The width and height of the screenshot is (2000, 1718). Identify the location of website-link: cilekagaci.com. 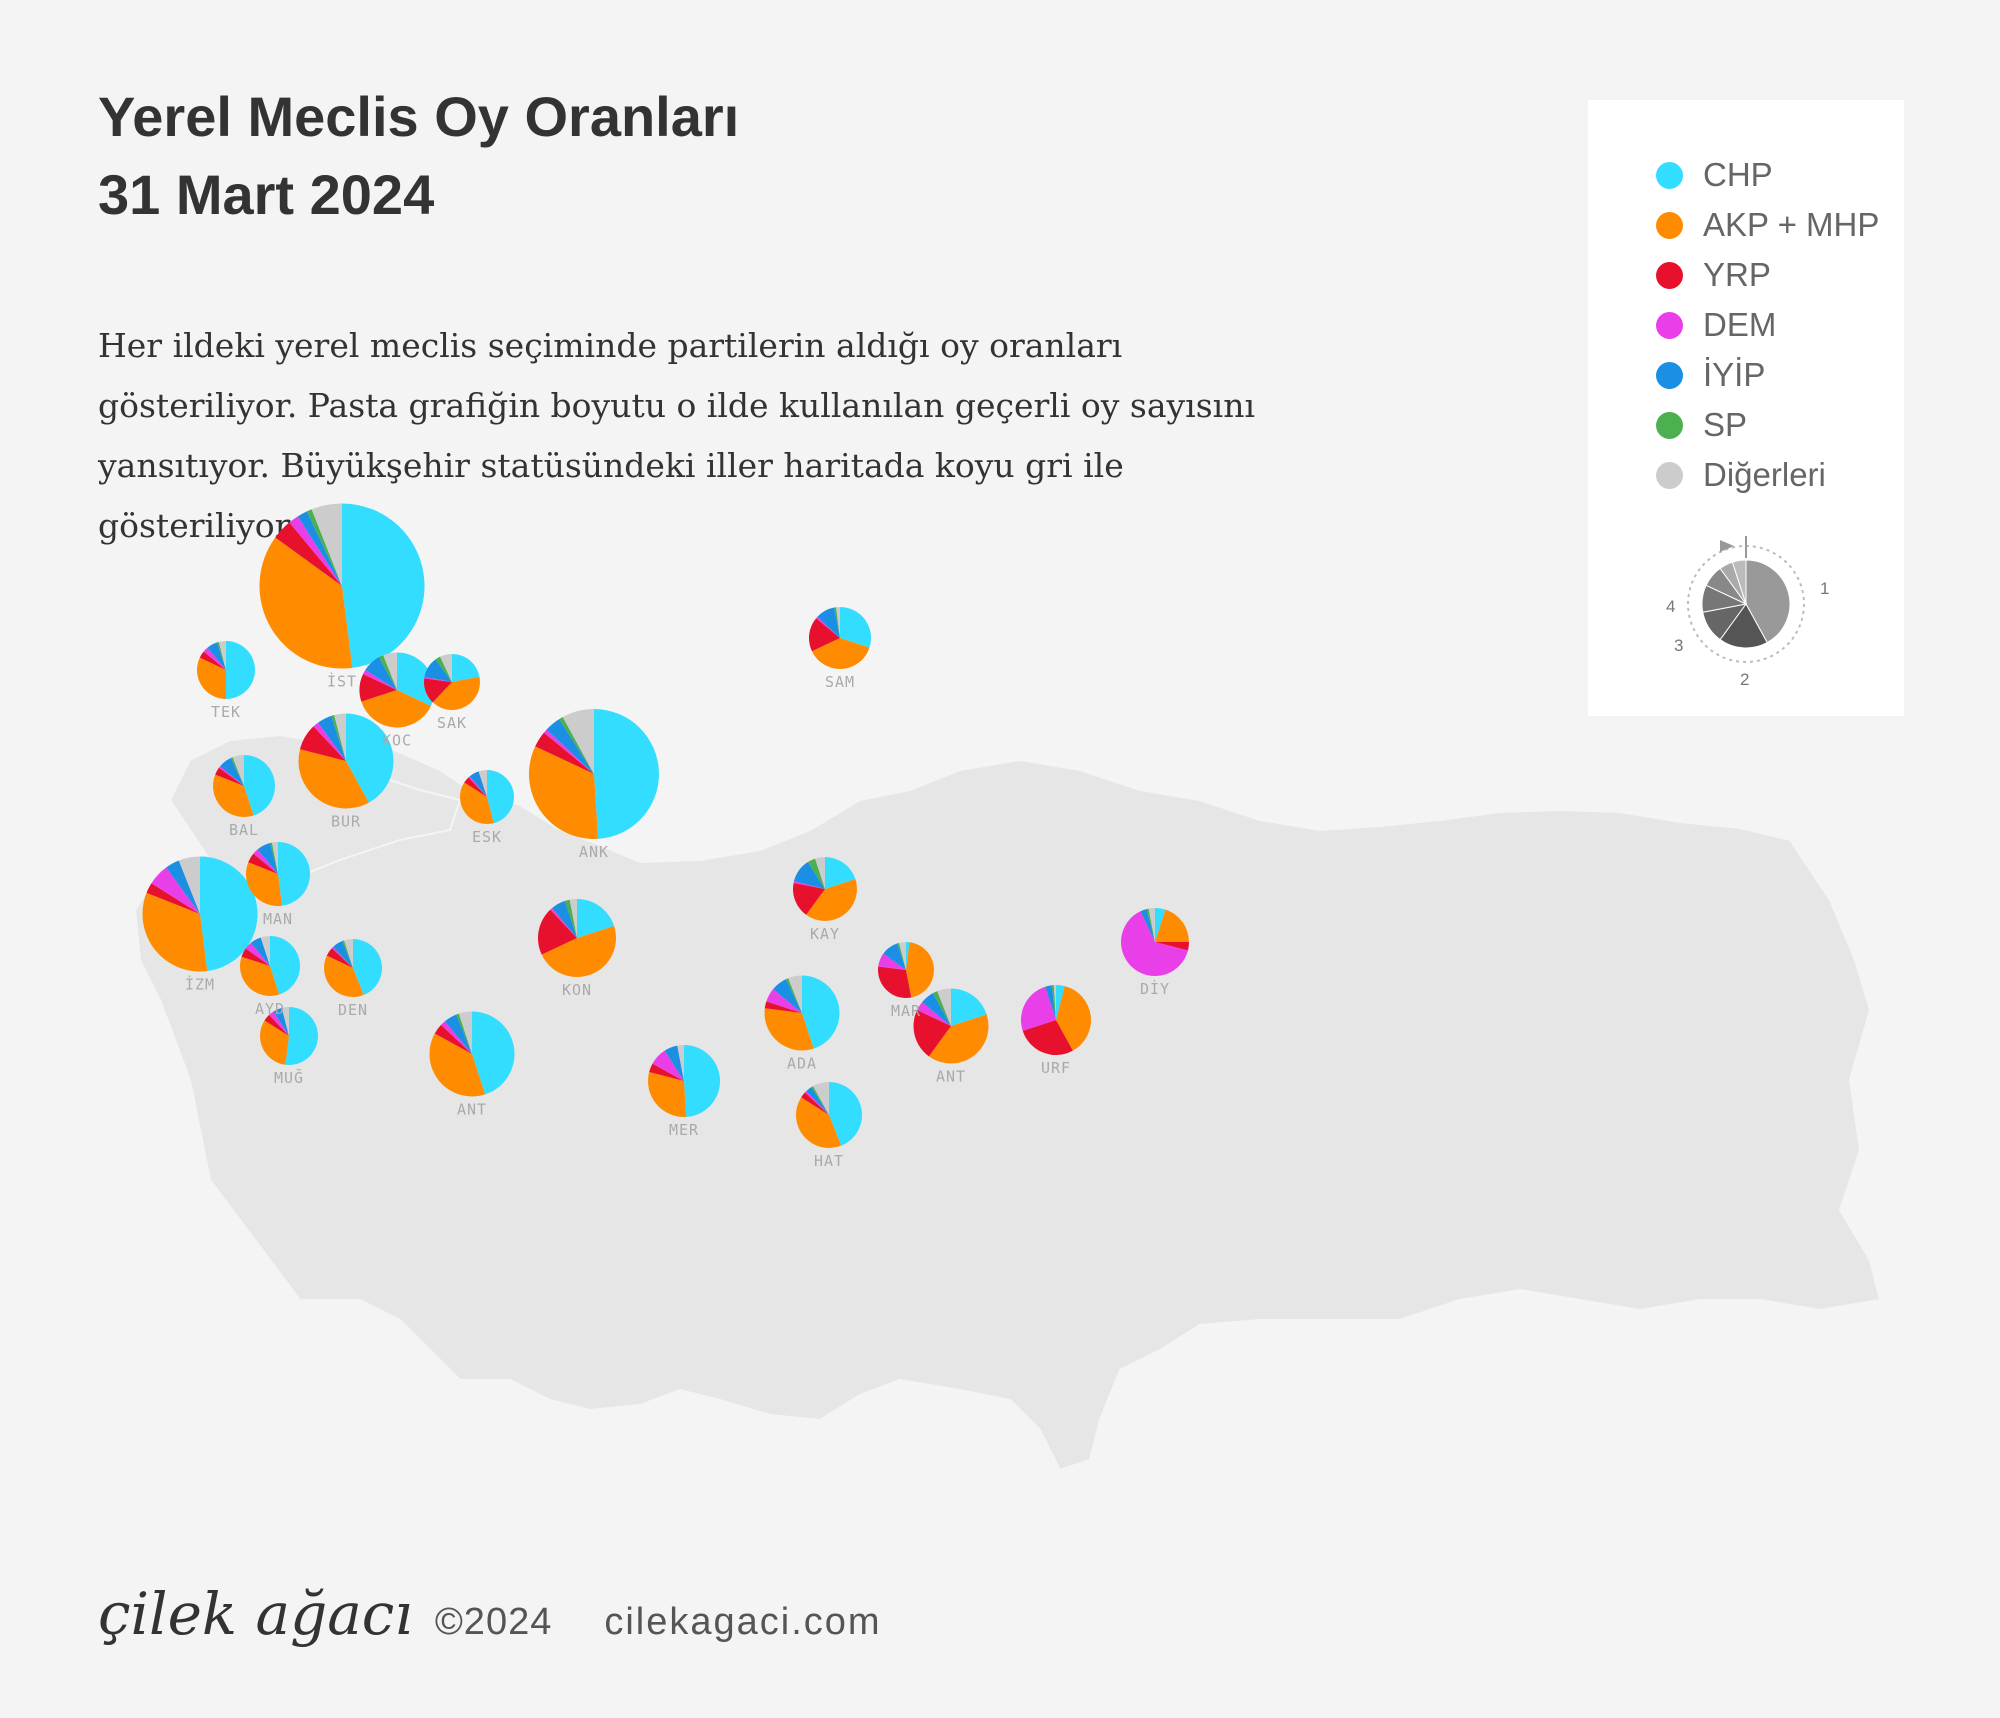
(743, 1622).